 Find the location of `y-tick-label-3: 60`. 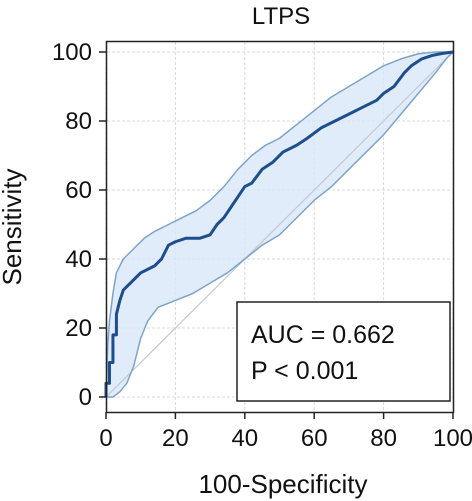

y-tick-label-3: 60 is located at coordinates (78, 190).